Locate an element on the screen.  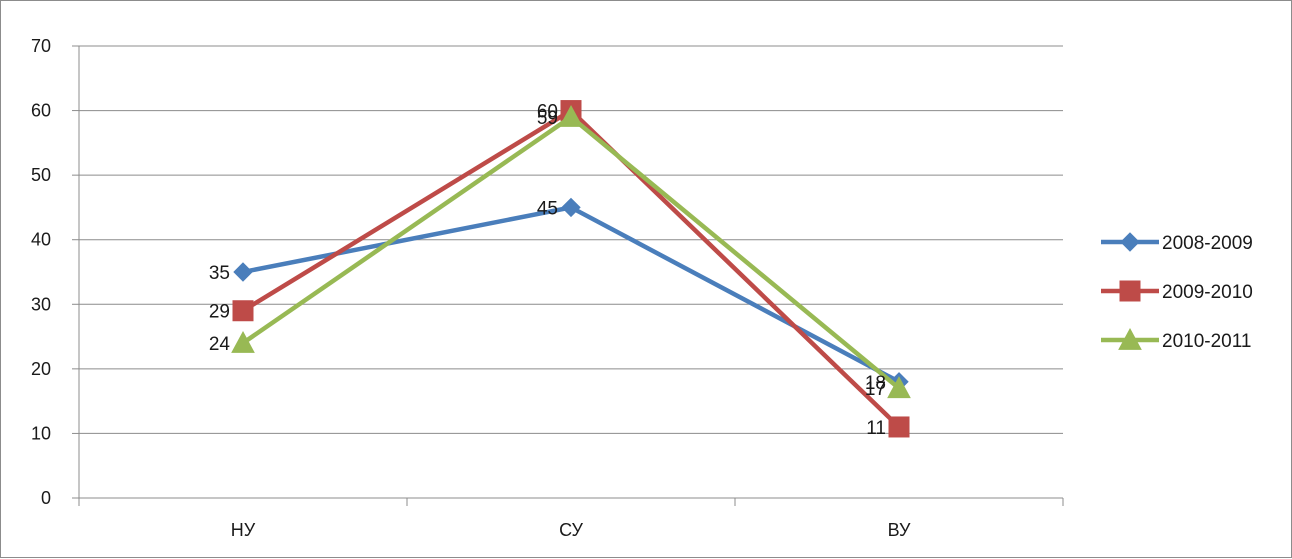
data-label: 35 is located at coordinates (219, 273).